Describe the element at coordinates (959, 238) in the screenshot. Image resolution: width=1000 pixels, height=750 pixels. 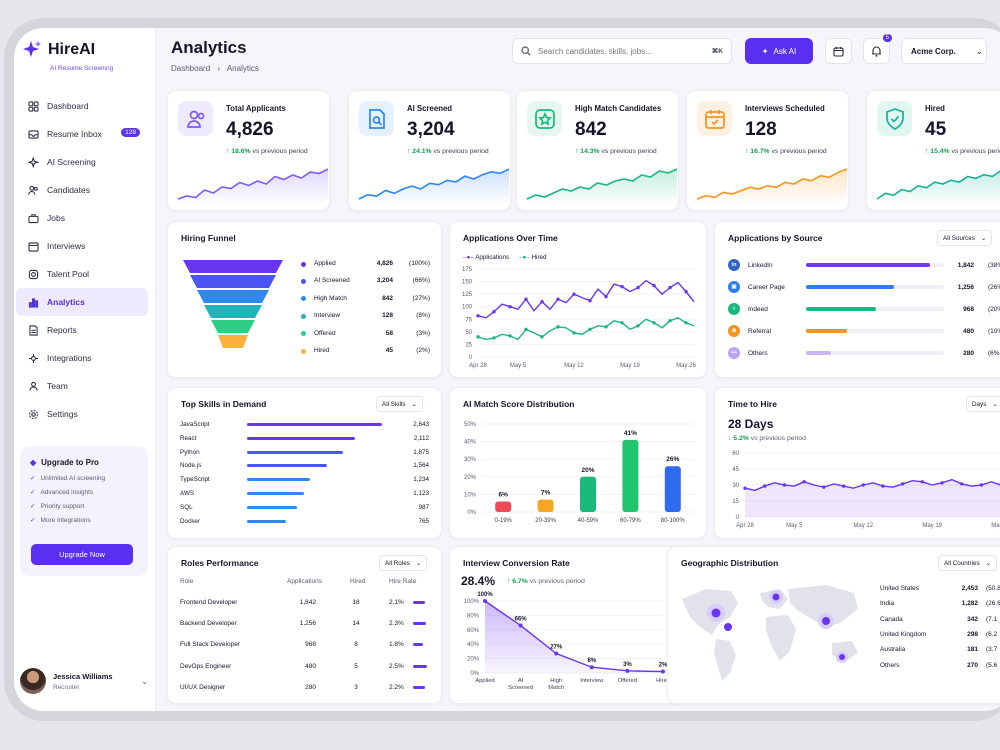
I see `filter-label: All Sources` at that location.